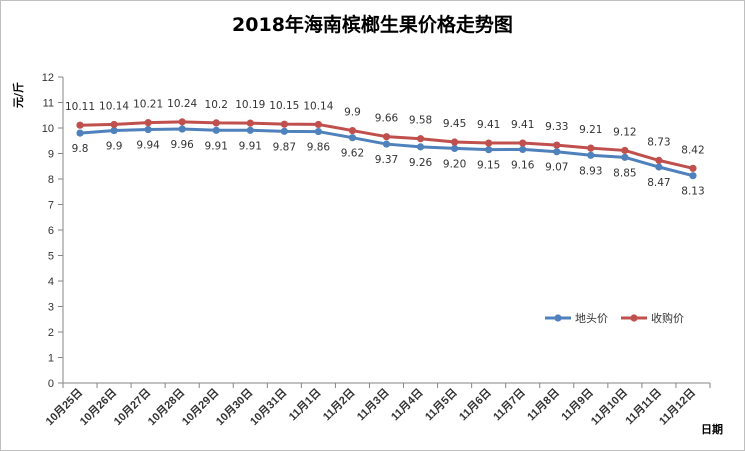 The width and height of the screenshot is (745, 451). What do you see at coordinates (556, 127) in the screenshot?
I see `data-label: 9.33` at bounding box center [556, 127].